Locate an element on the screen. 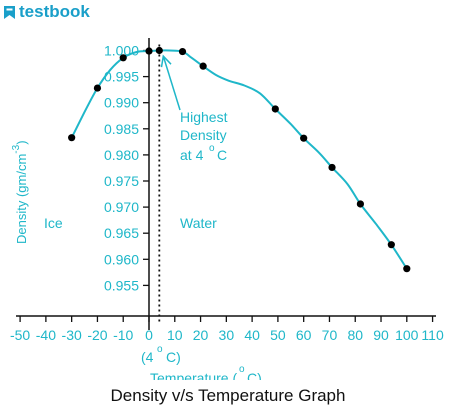 This screenshot has height=415, width=456. x-tick-label: 50 is located at coordinates (278, 335).